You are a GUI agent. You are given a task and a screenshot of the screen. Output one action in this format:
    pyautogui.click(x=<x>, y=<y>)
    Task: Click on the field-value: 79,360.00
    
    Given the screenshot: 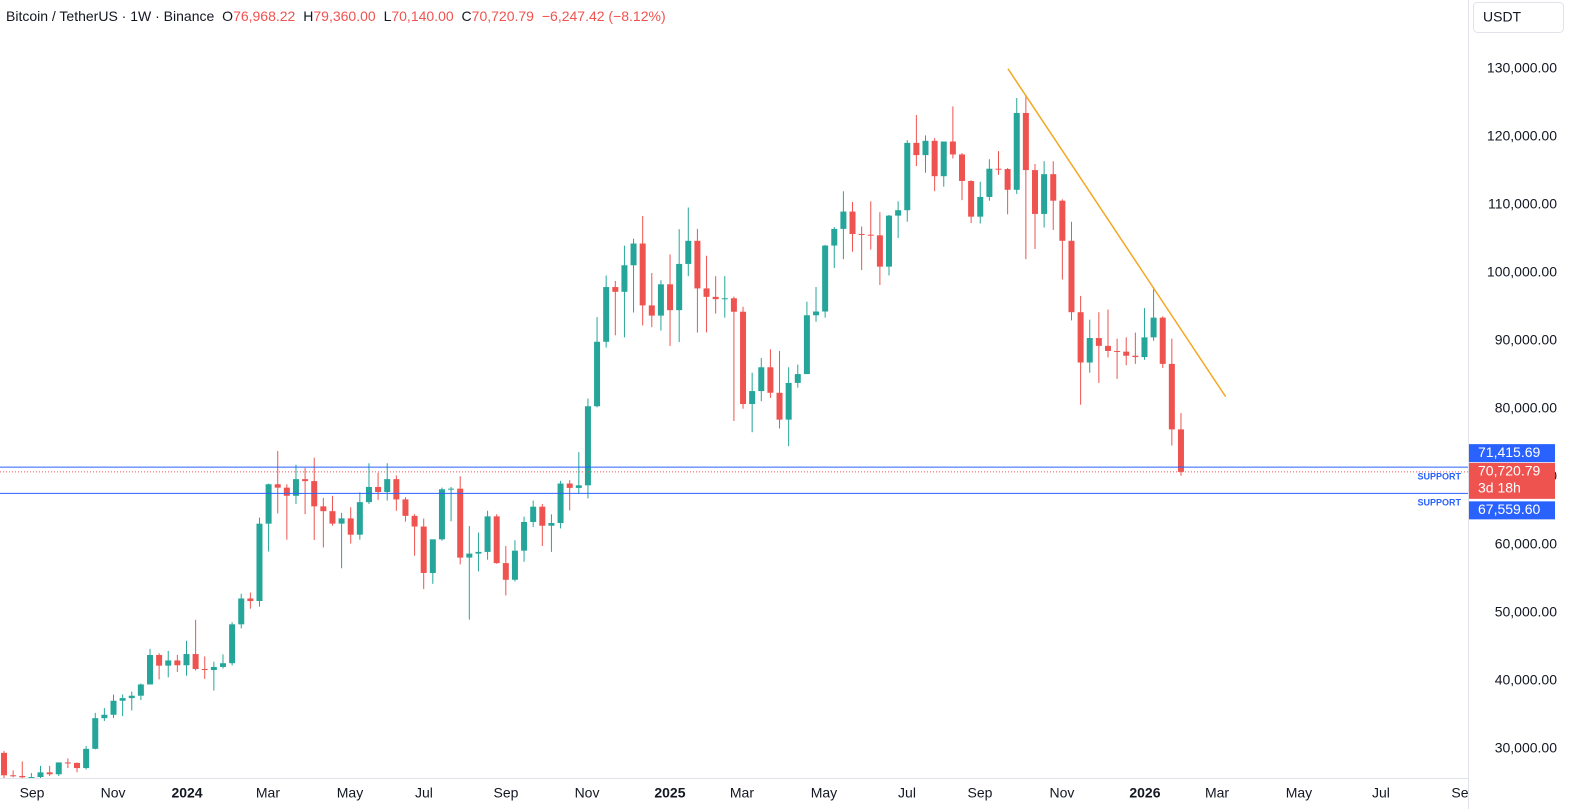 What is the action you would take?
    pyautogui.click(x=344, y=16)
    